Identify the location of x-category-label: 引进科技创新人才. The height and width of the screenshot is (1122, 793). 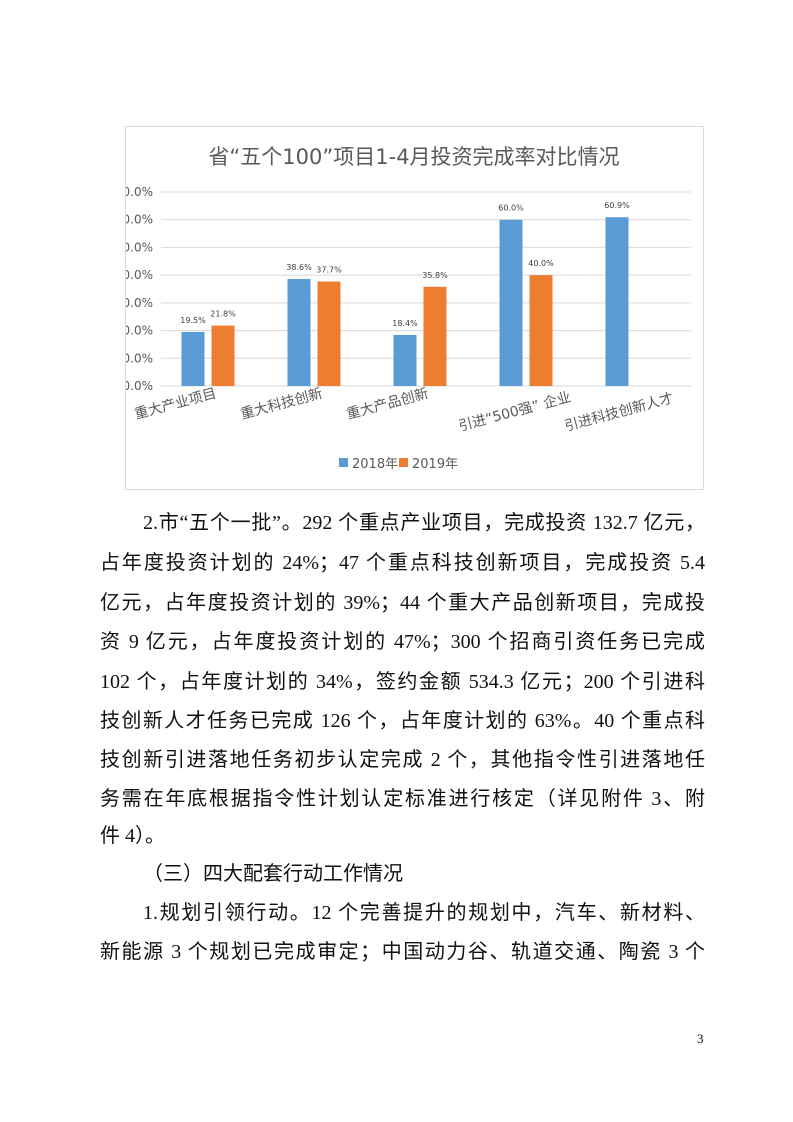
(619, 412).